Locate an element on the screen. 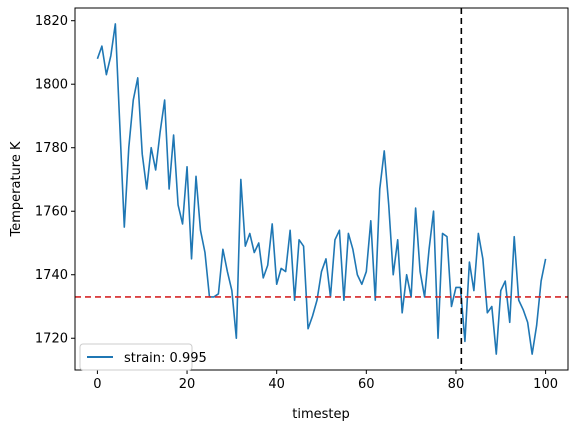  y-axis-label: Temperature K is located at coordinates (16, 189).